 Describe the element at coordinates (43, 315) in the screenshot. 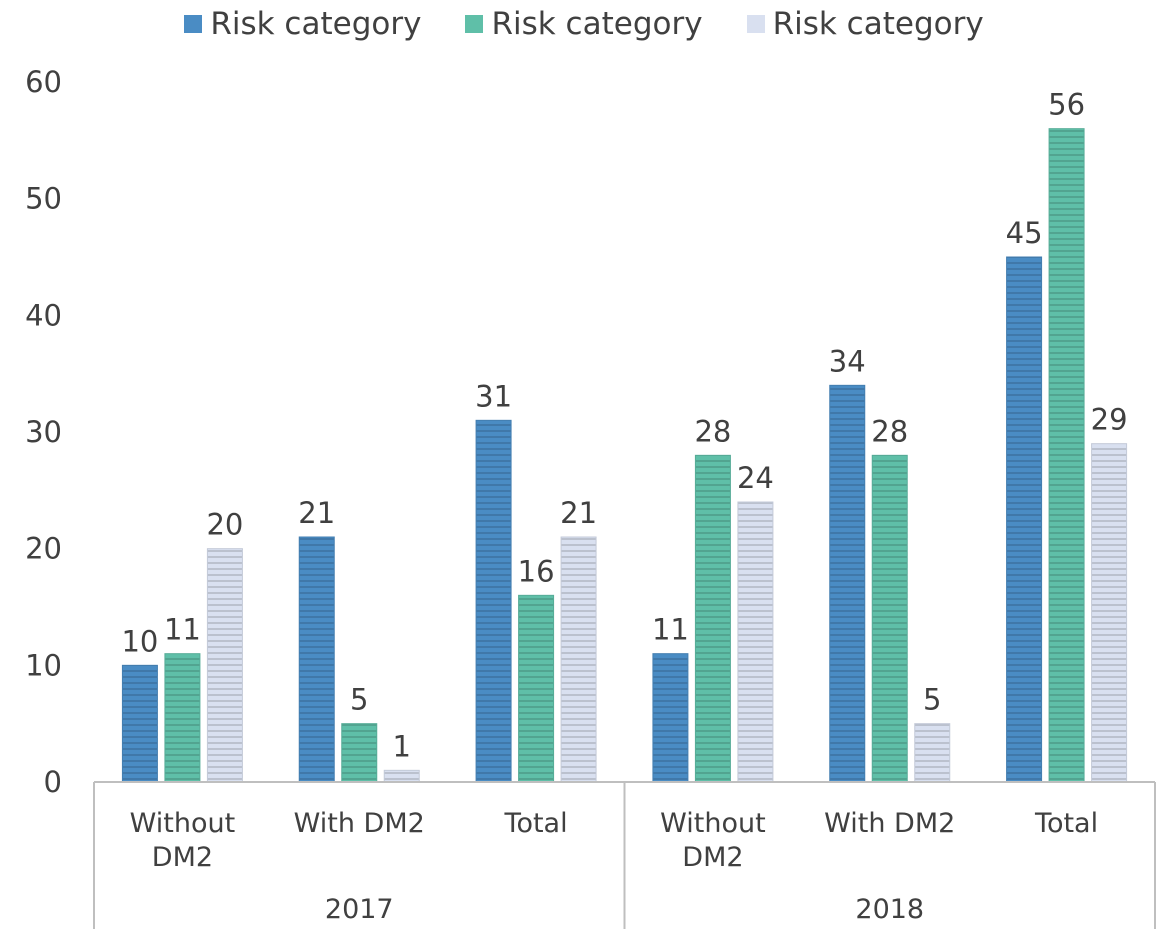

I see `y-tick-label: 40` at that location.